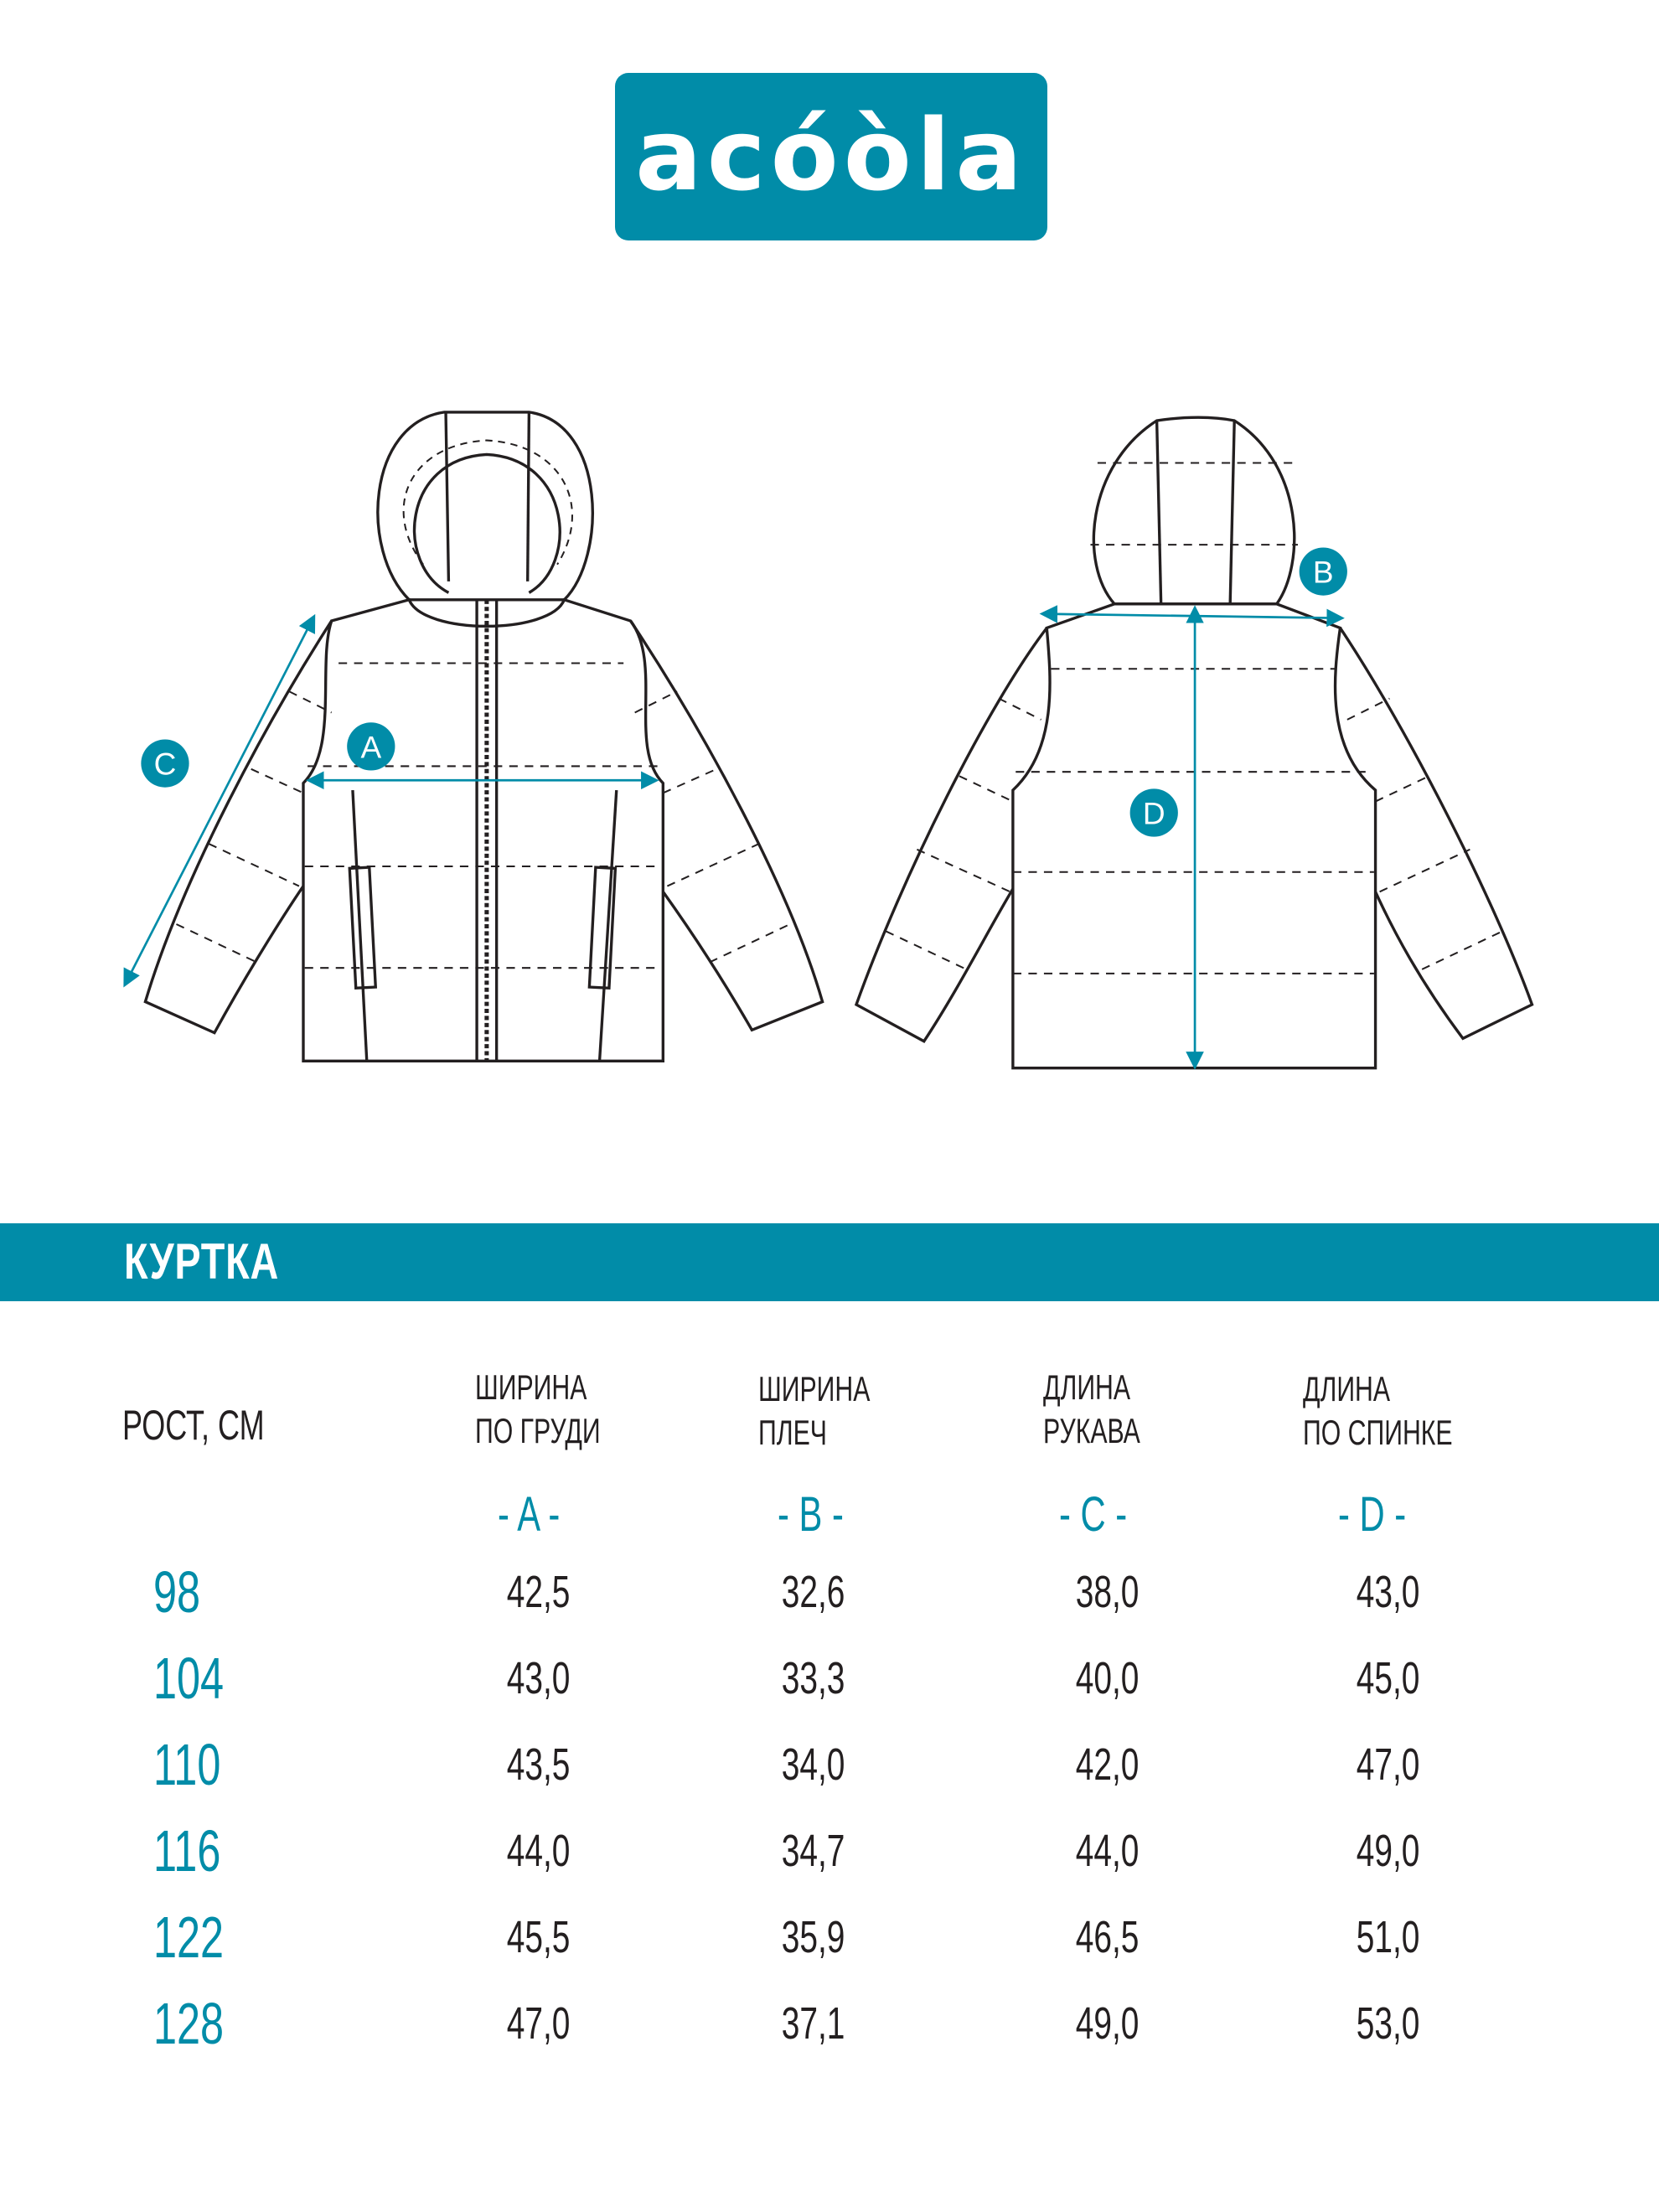 This screenshot has height=2212, width=1659. I want to click on value-cell: 53,0, so click(1388, 2023).